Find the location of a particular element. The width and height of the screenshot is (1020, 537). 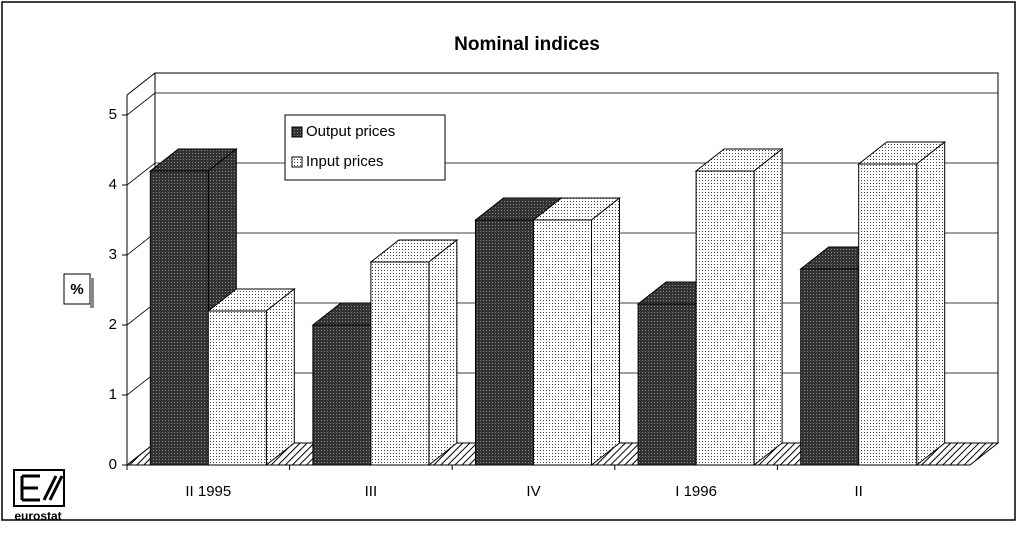

legend: Output prices Input prices is located at coordinates (365, 147).